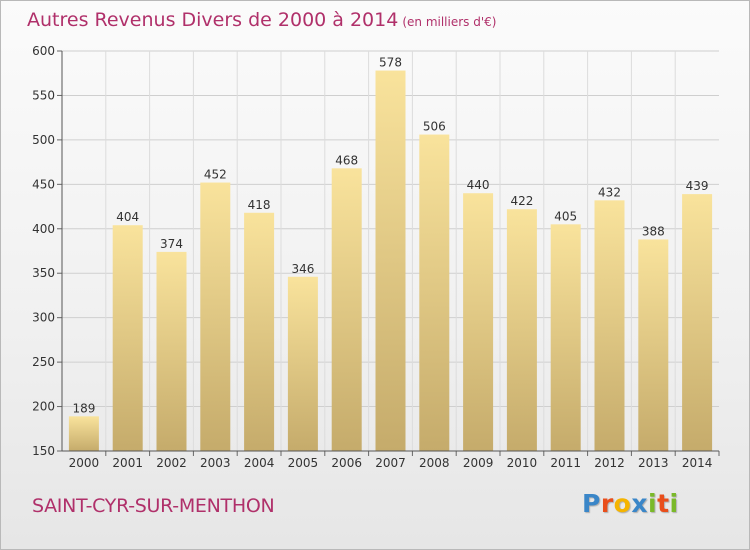 The image size is (750, 550). Describe the element at coordinates (171, 463) in the screenshot. I see `x-tick-label: 2002` at that location.